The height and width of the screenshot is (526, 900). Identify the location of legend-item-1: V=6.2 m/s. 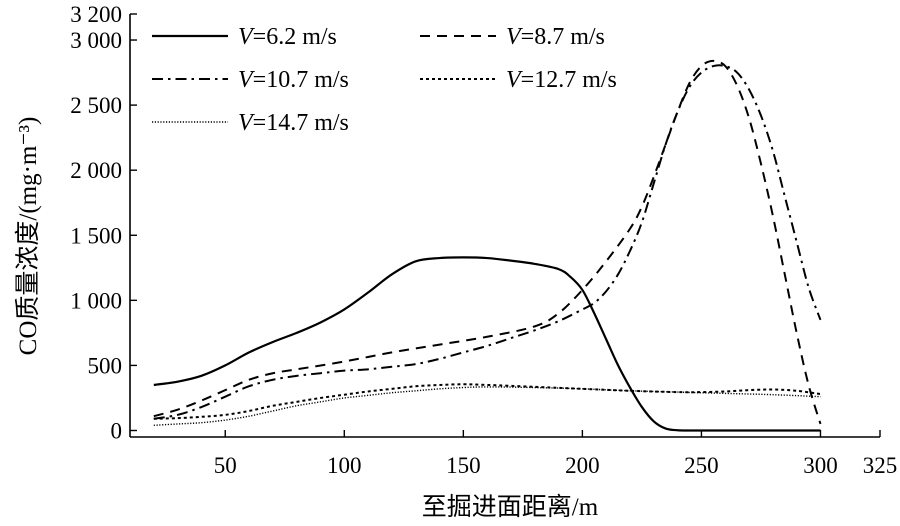
(244, 37).